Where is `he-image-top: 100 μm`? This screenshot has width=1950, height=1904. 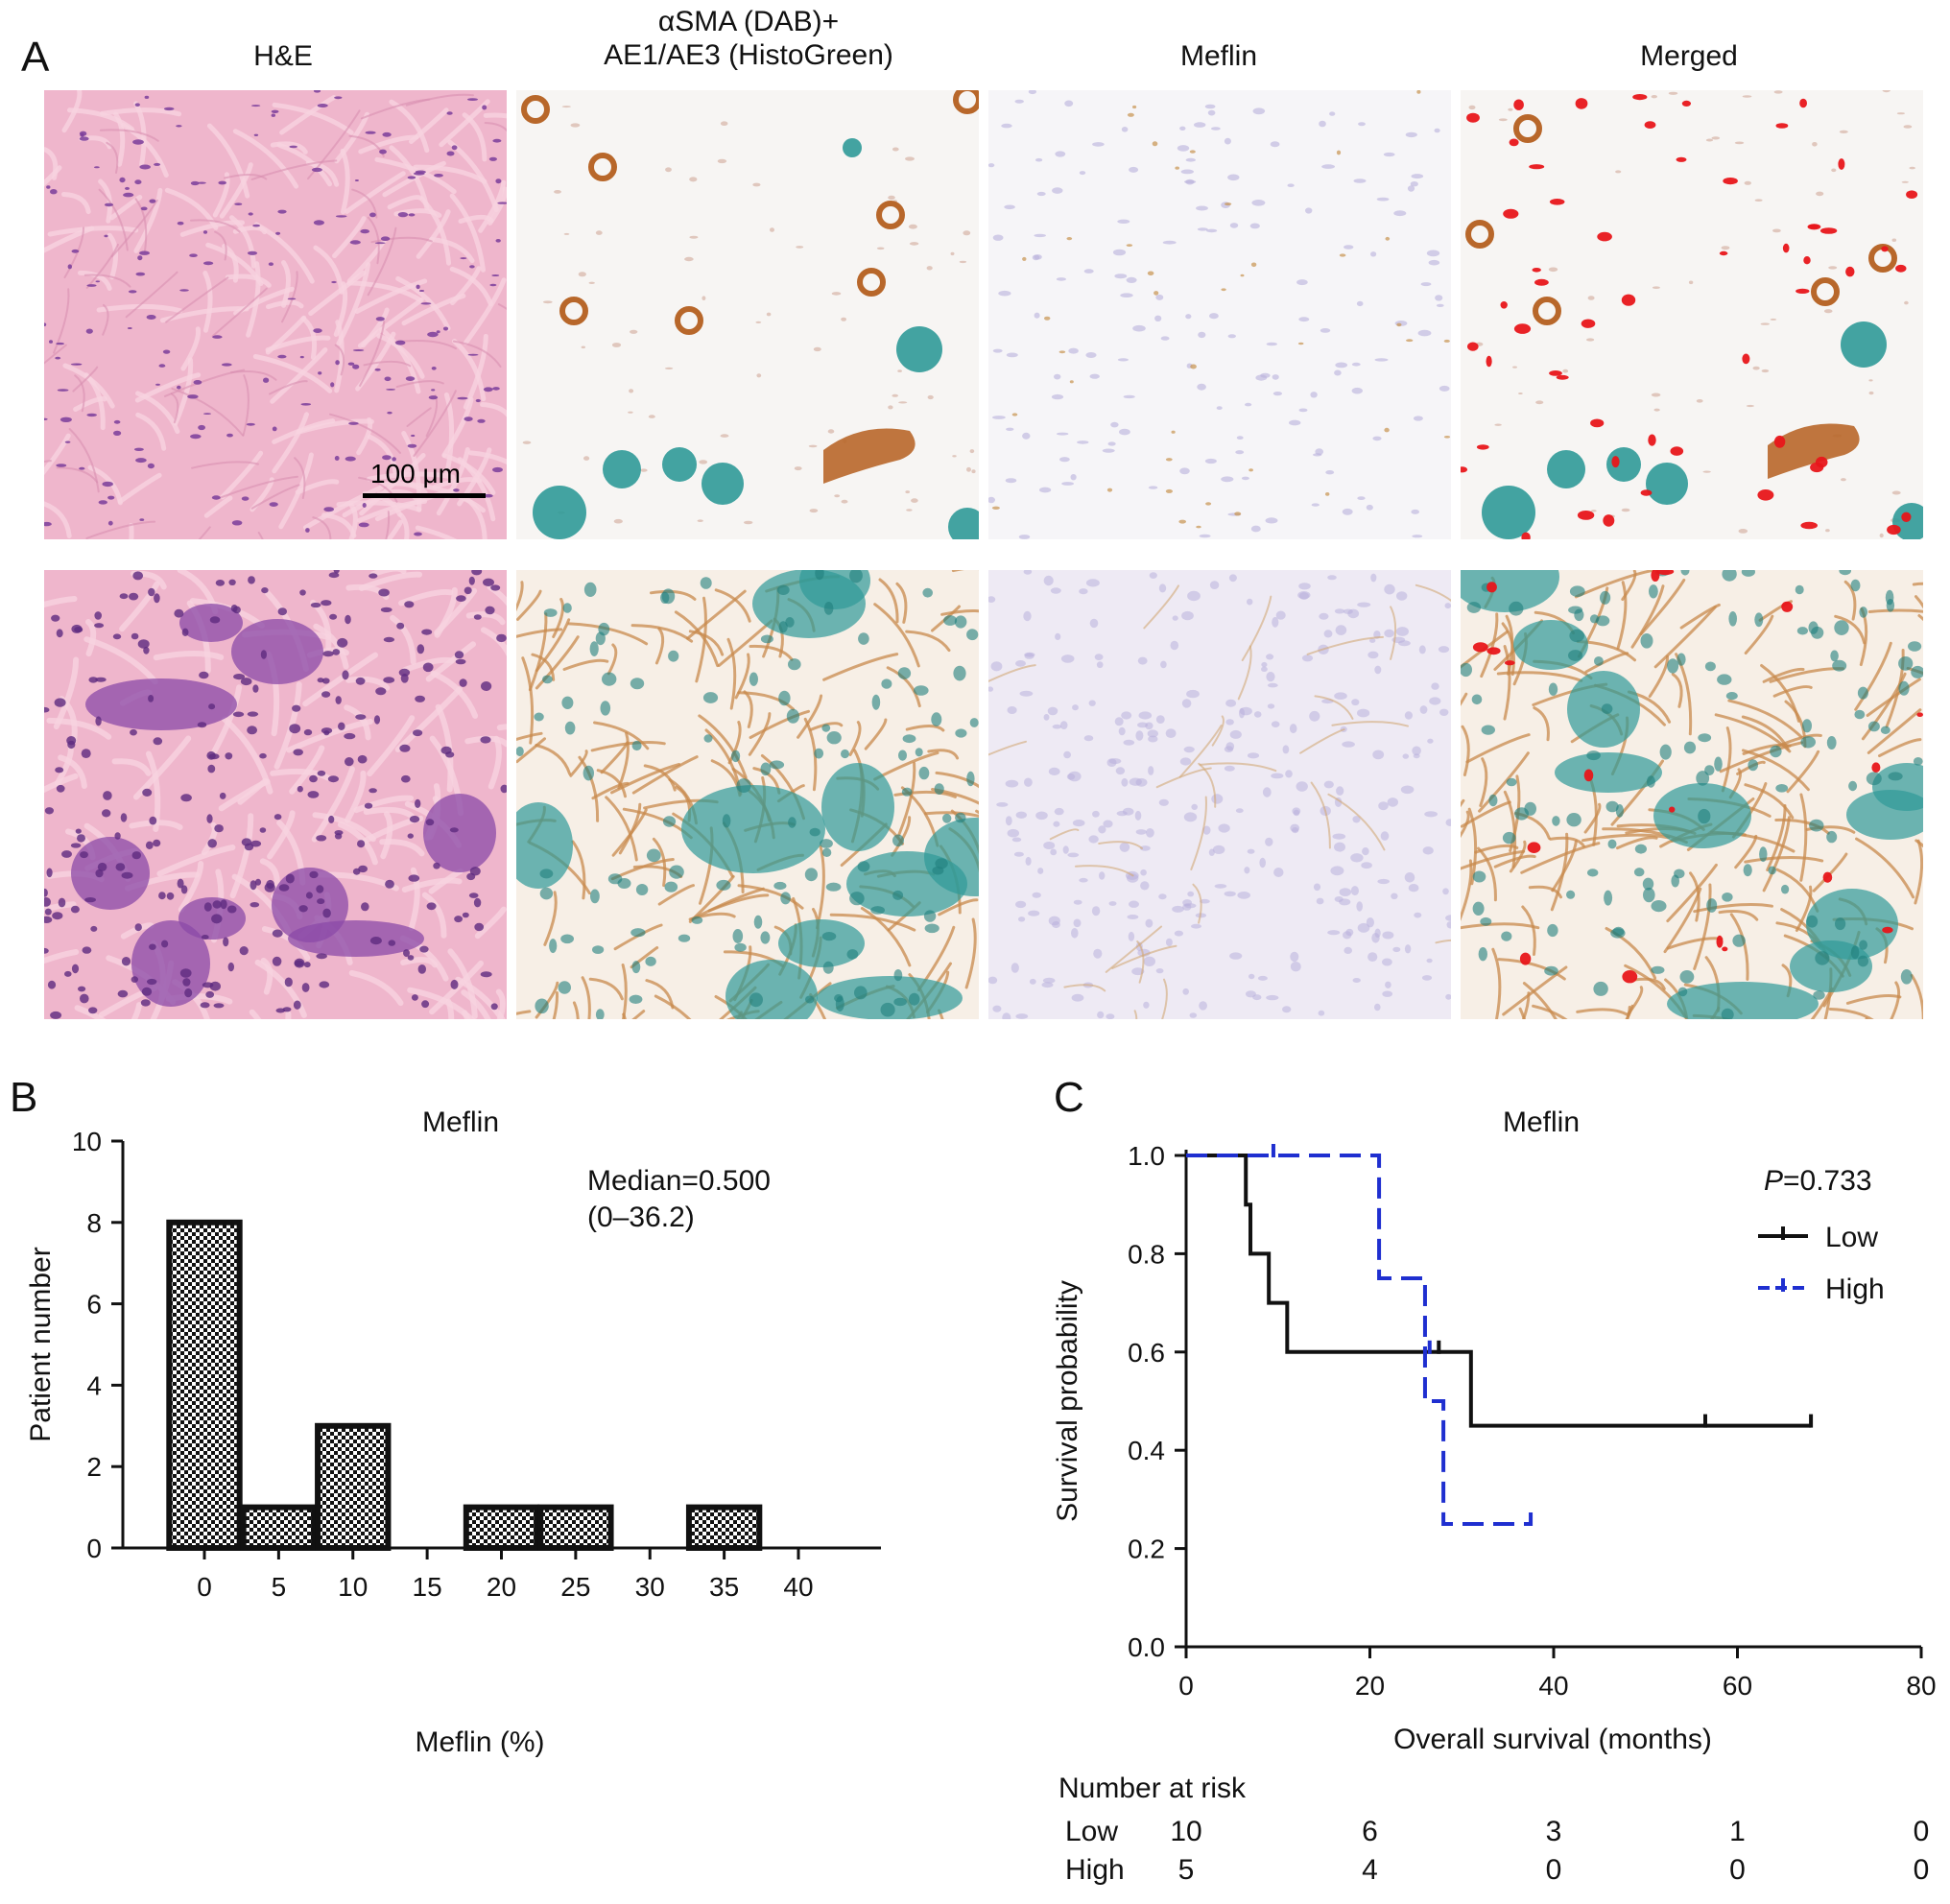 he-image-top: 100 μm is located at coordinates (275, 314).